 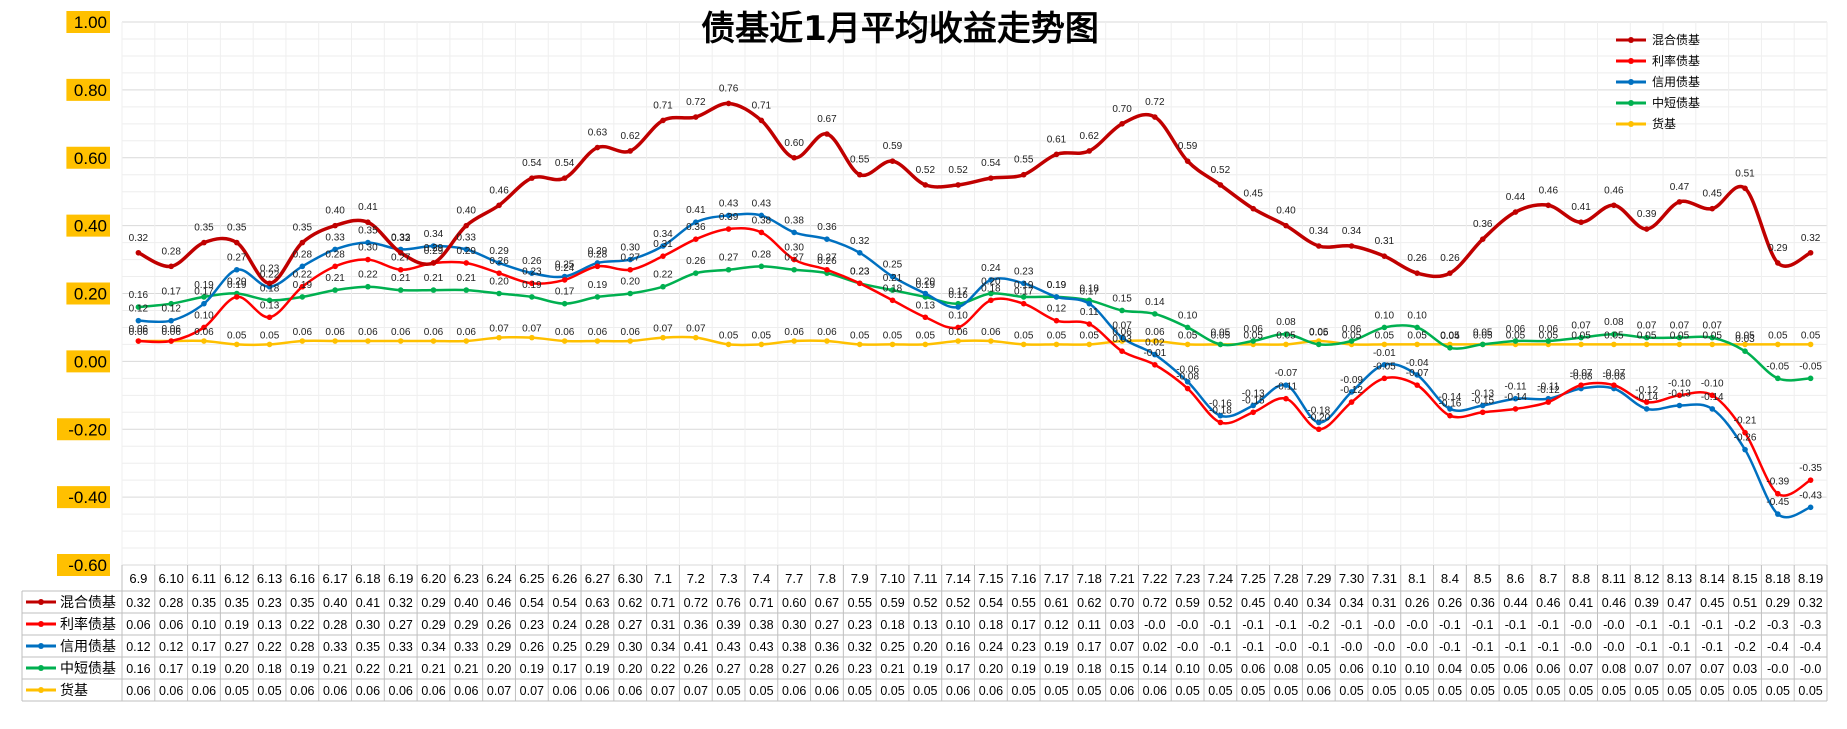 I want to click on data-label: 0.45, so click(x=1253, y=194).